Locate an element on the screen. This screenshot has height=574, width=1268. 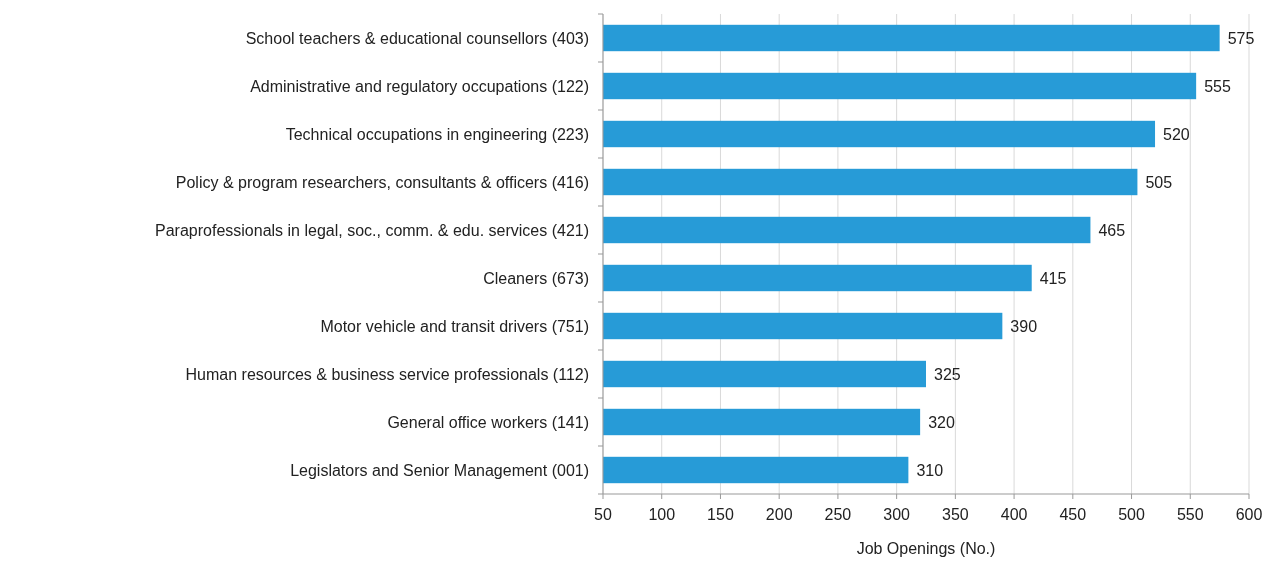
x-tick-label: 50 is located at coordinates (603, 514).